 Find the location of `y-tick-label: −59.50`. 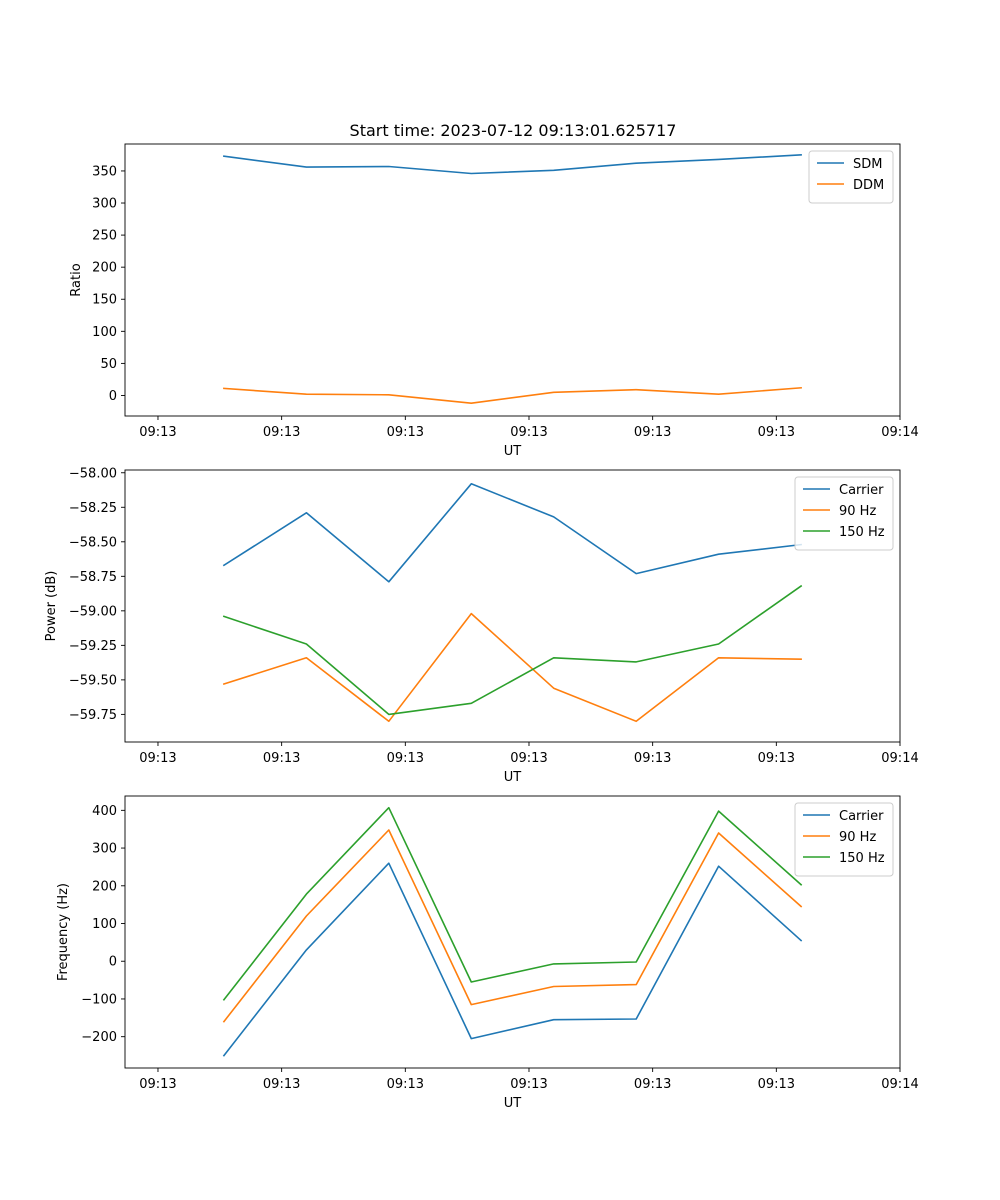

y-tick-label: −59.50 is located at coordinates (93, 680).